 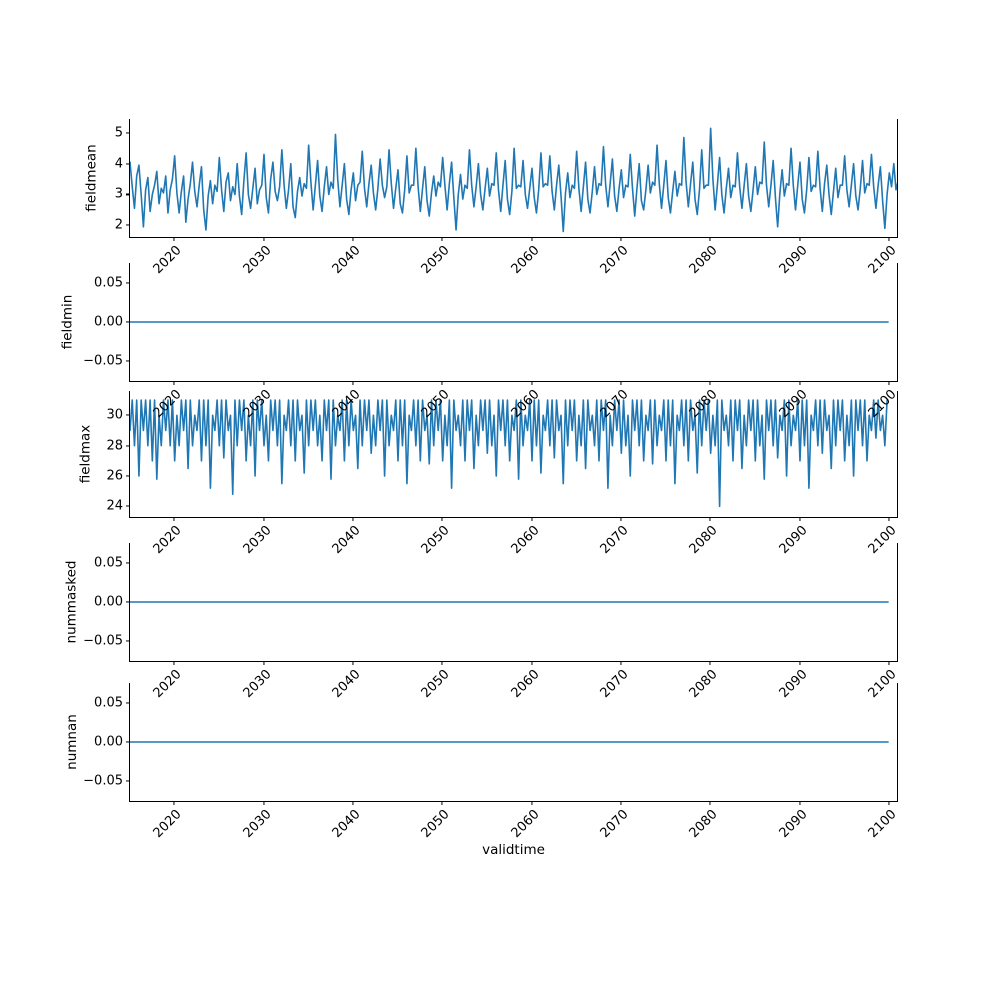 What do you see at coordinates (71, 742) in the screenshot?
I see `axis-label-numnan: numnan` at bounding box center [71, 742].